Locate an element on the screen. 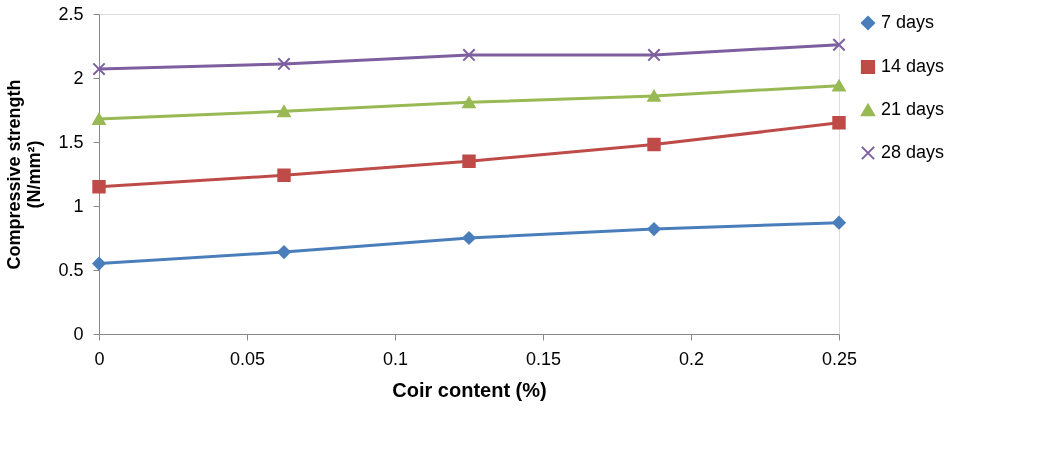 This screenshot has width=1057, height=453. x-axis-title: Coir content (%) is located at coordinates (469, 389).